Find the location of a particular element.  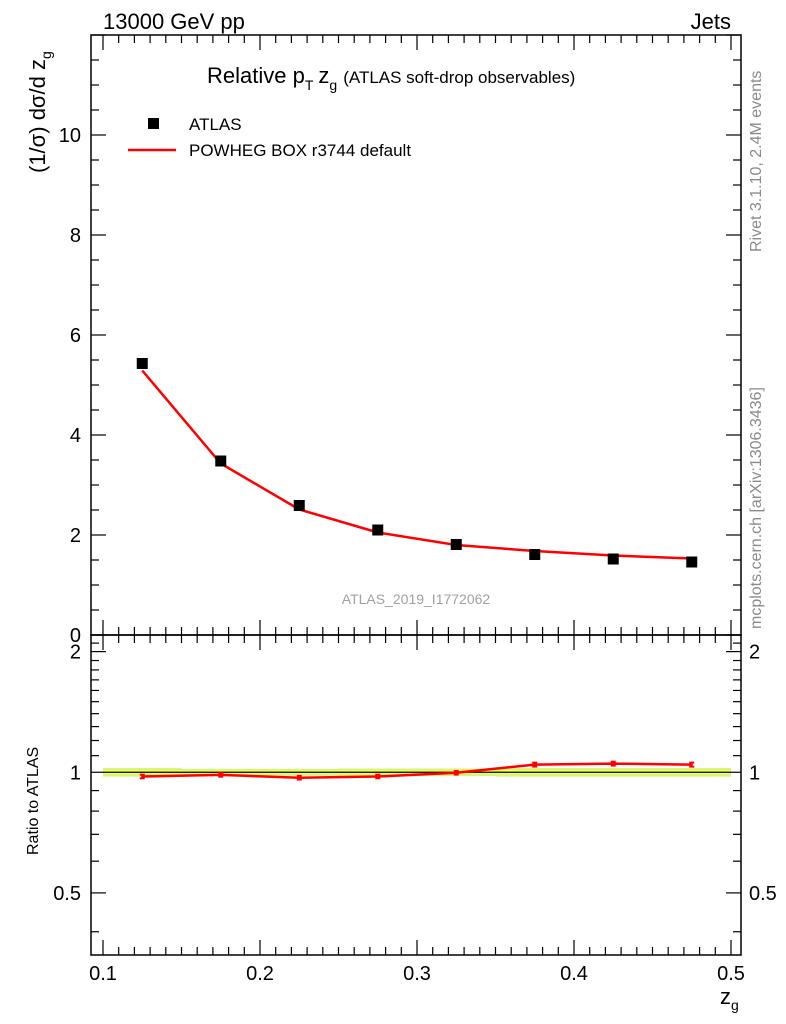

main-ytick-label: 0 is located at coordinates (75, 636).